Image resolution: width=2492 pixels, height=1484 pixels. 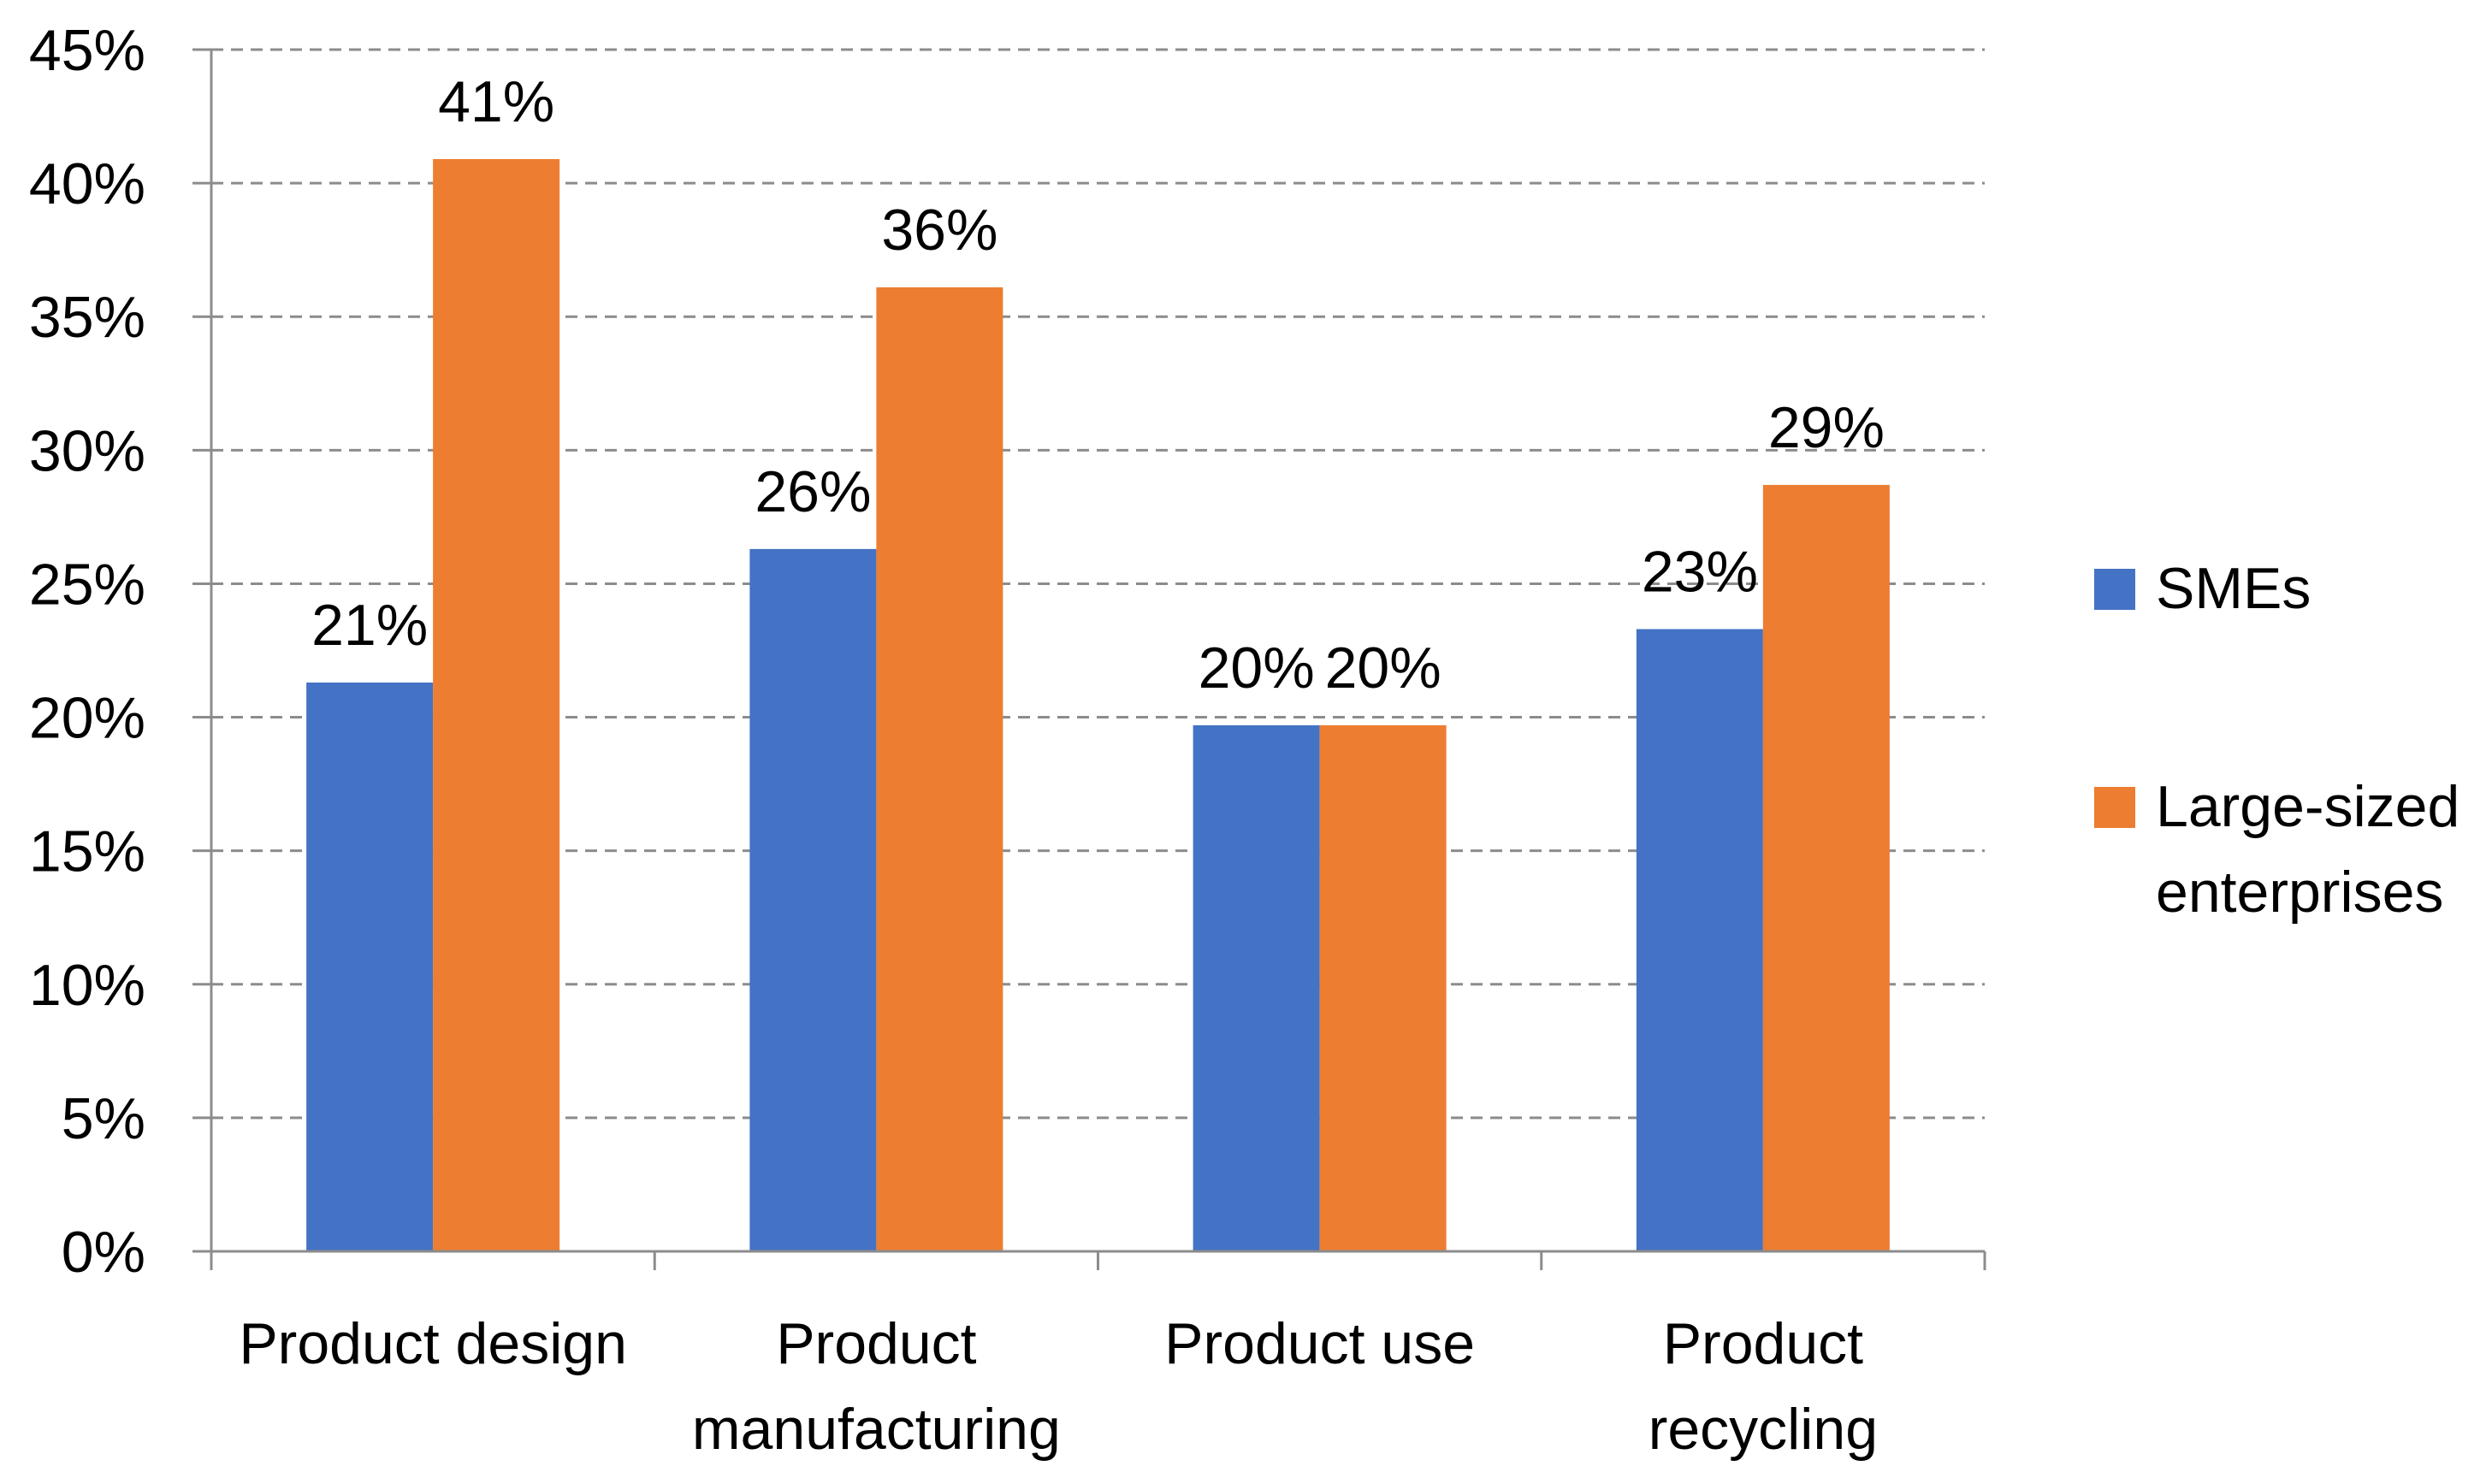 What do you see at coordinates (2276, 740) in the screenshot?
I see `legend: SMEs Large-sized enterprises` at bounding box center [2276, 740].